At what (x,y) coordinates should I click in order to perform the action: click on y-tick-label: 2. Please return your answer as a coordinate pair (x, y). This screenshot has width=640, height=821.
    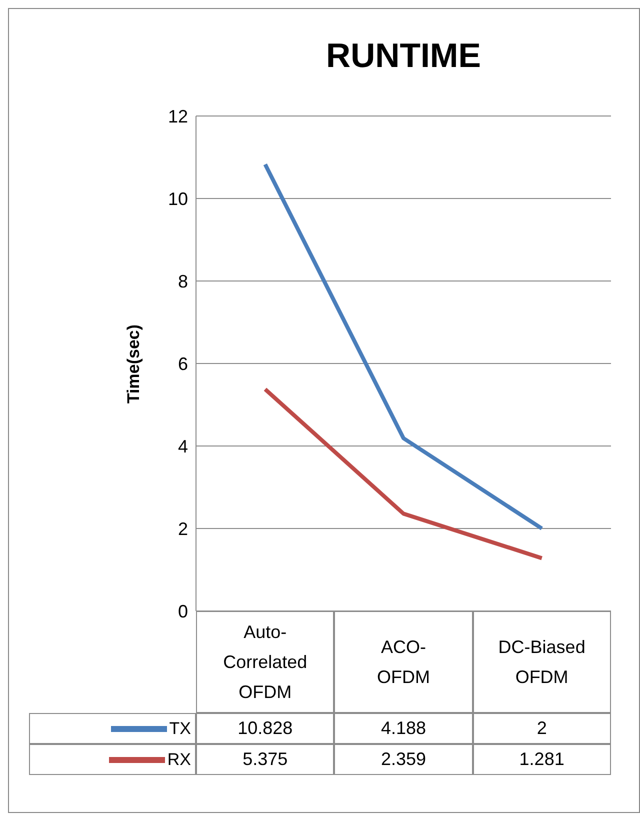
    Looking at the image, I should click on (183, 528).